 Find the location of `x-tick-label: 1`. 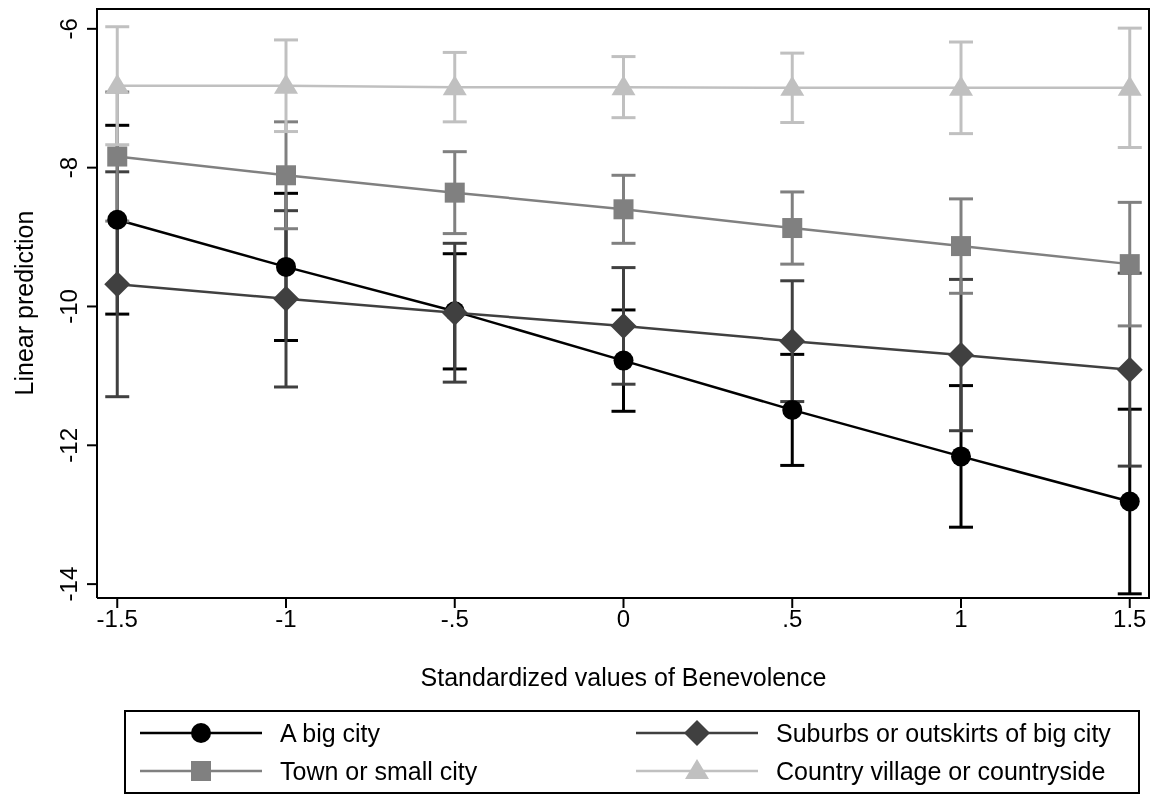

x-tick-label: 1 is located at coordinates (961, 619).